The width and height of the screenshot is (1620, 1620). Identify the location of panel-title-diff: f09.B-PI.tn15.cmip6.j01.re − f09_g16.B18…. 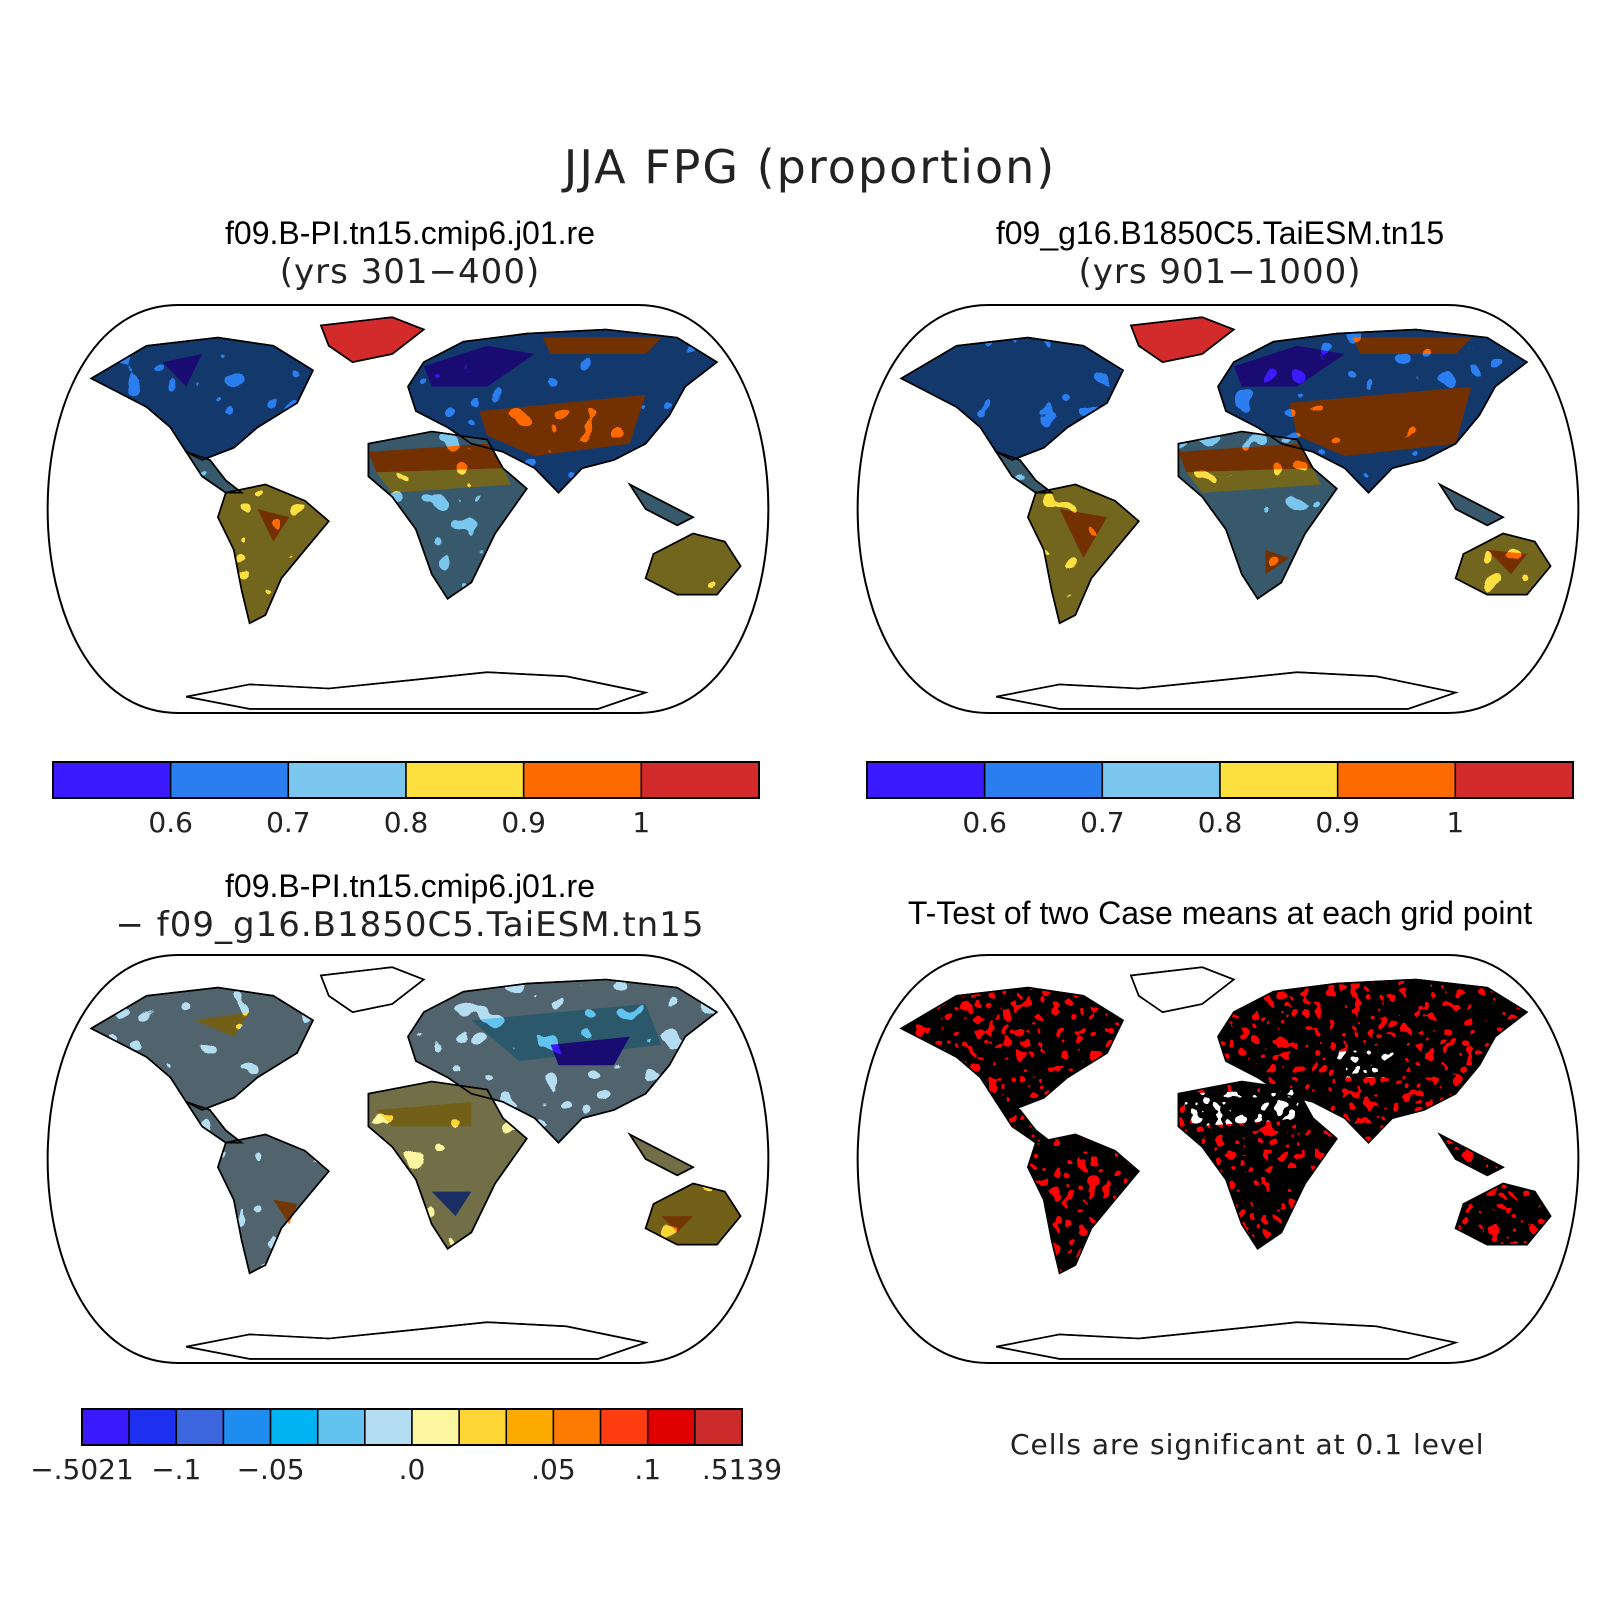
(410, 906).